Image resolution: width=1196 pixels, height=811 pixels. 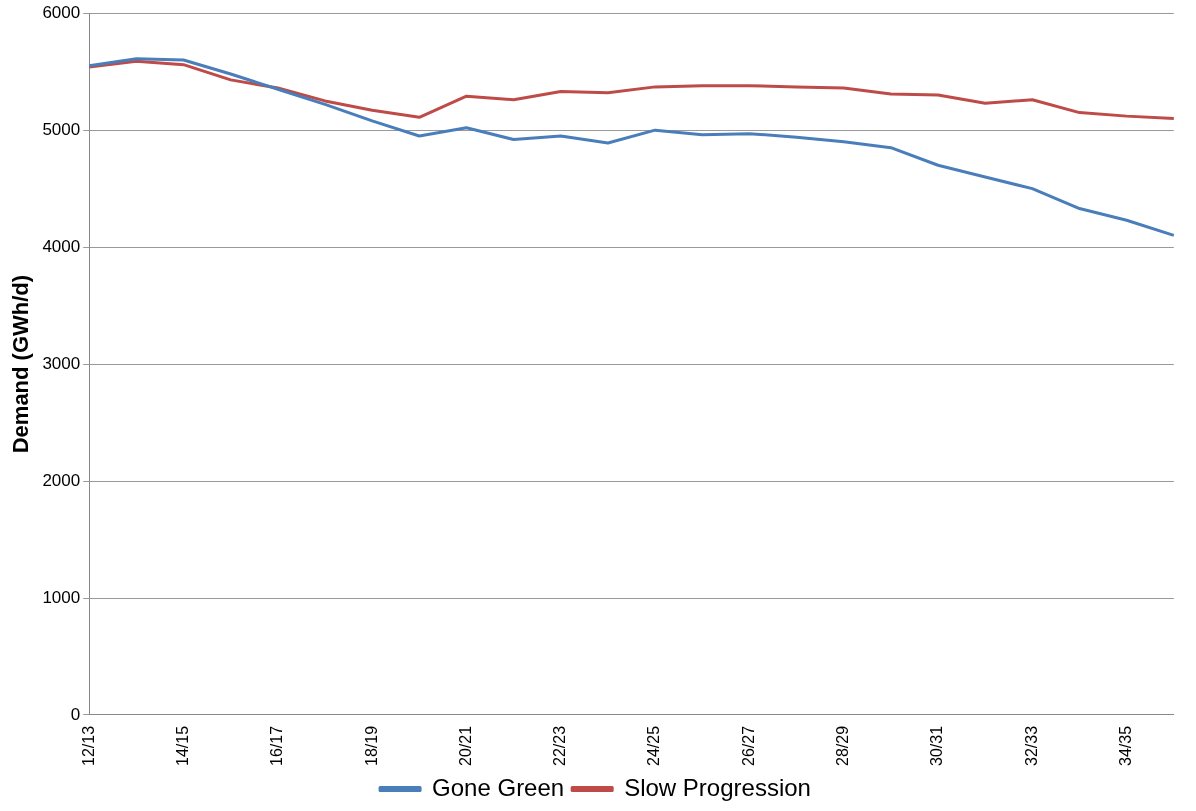 I want to click on y-tick-label: 6000, so click(x=61, y=12).